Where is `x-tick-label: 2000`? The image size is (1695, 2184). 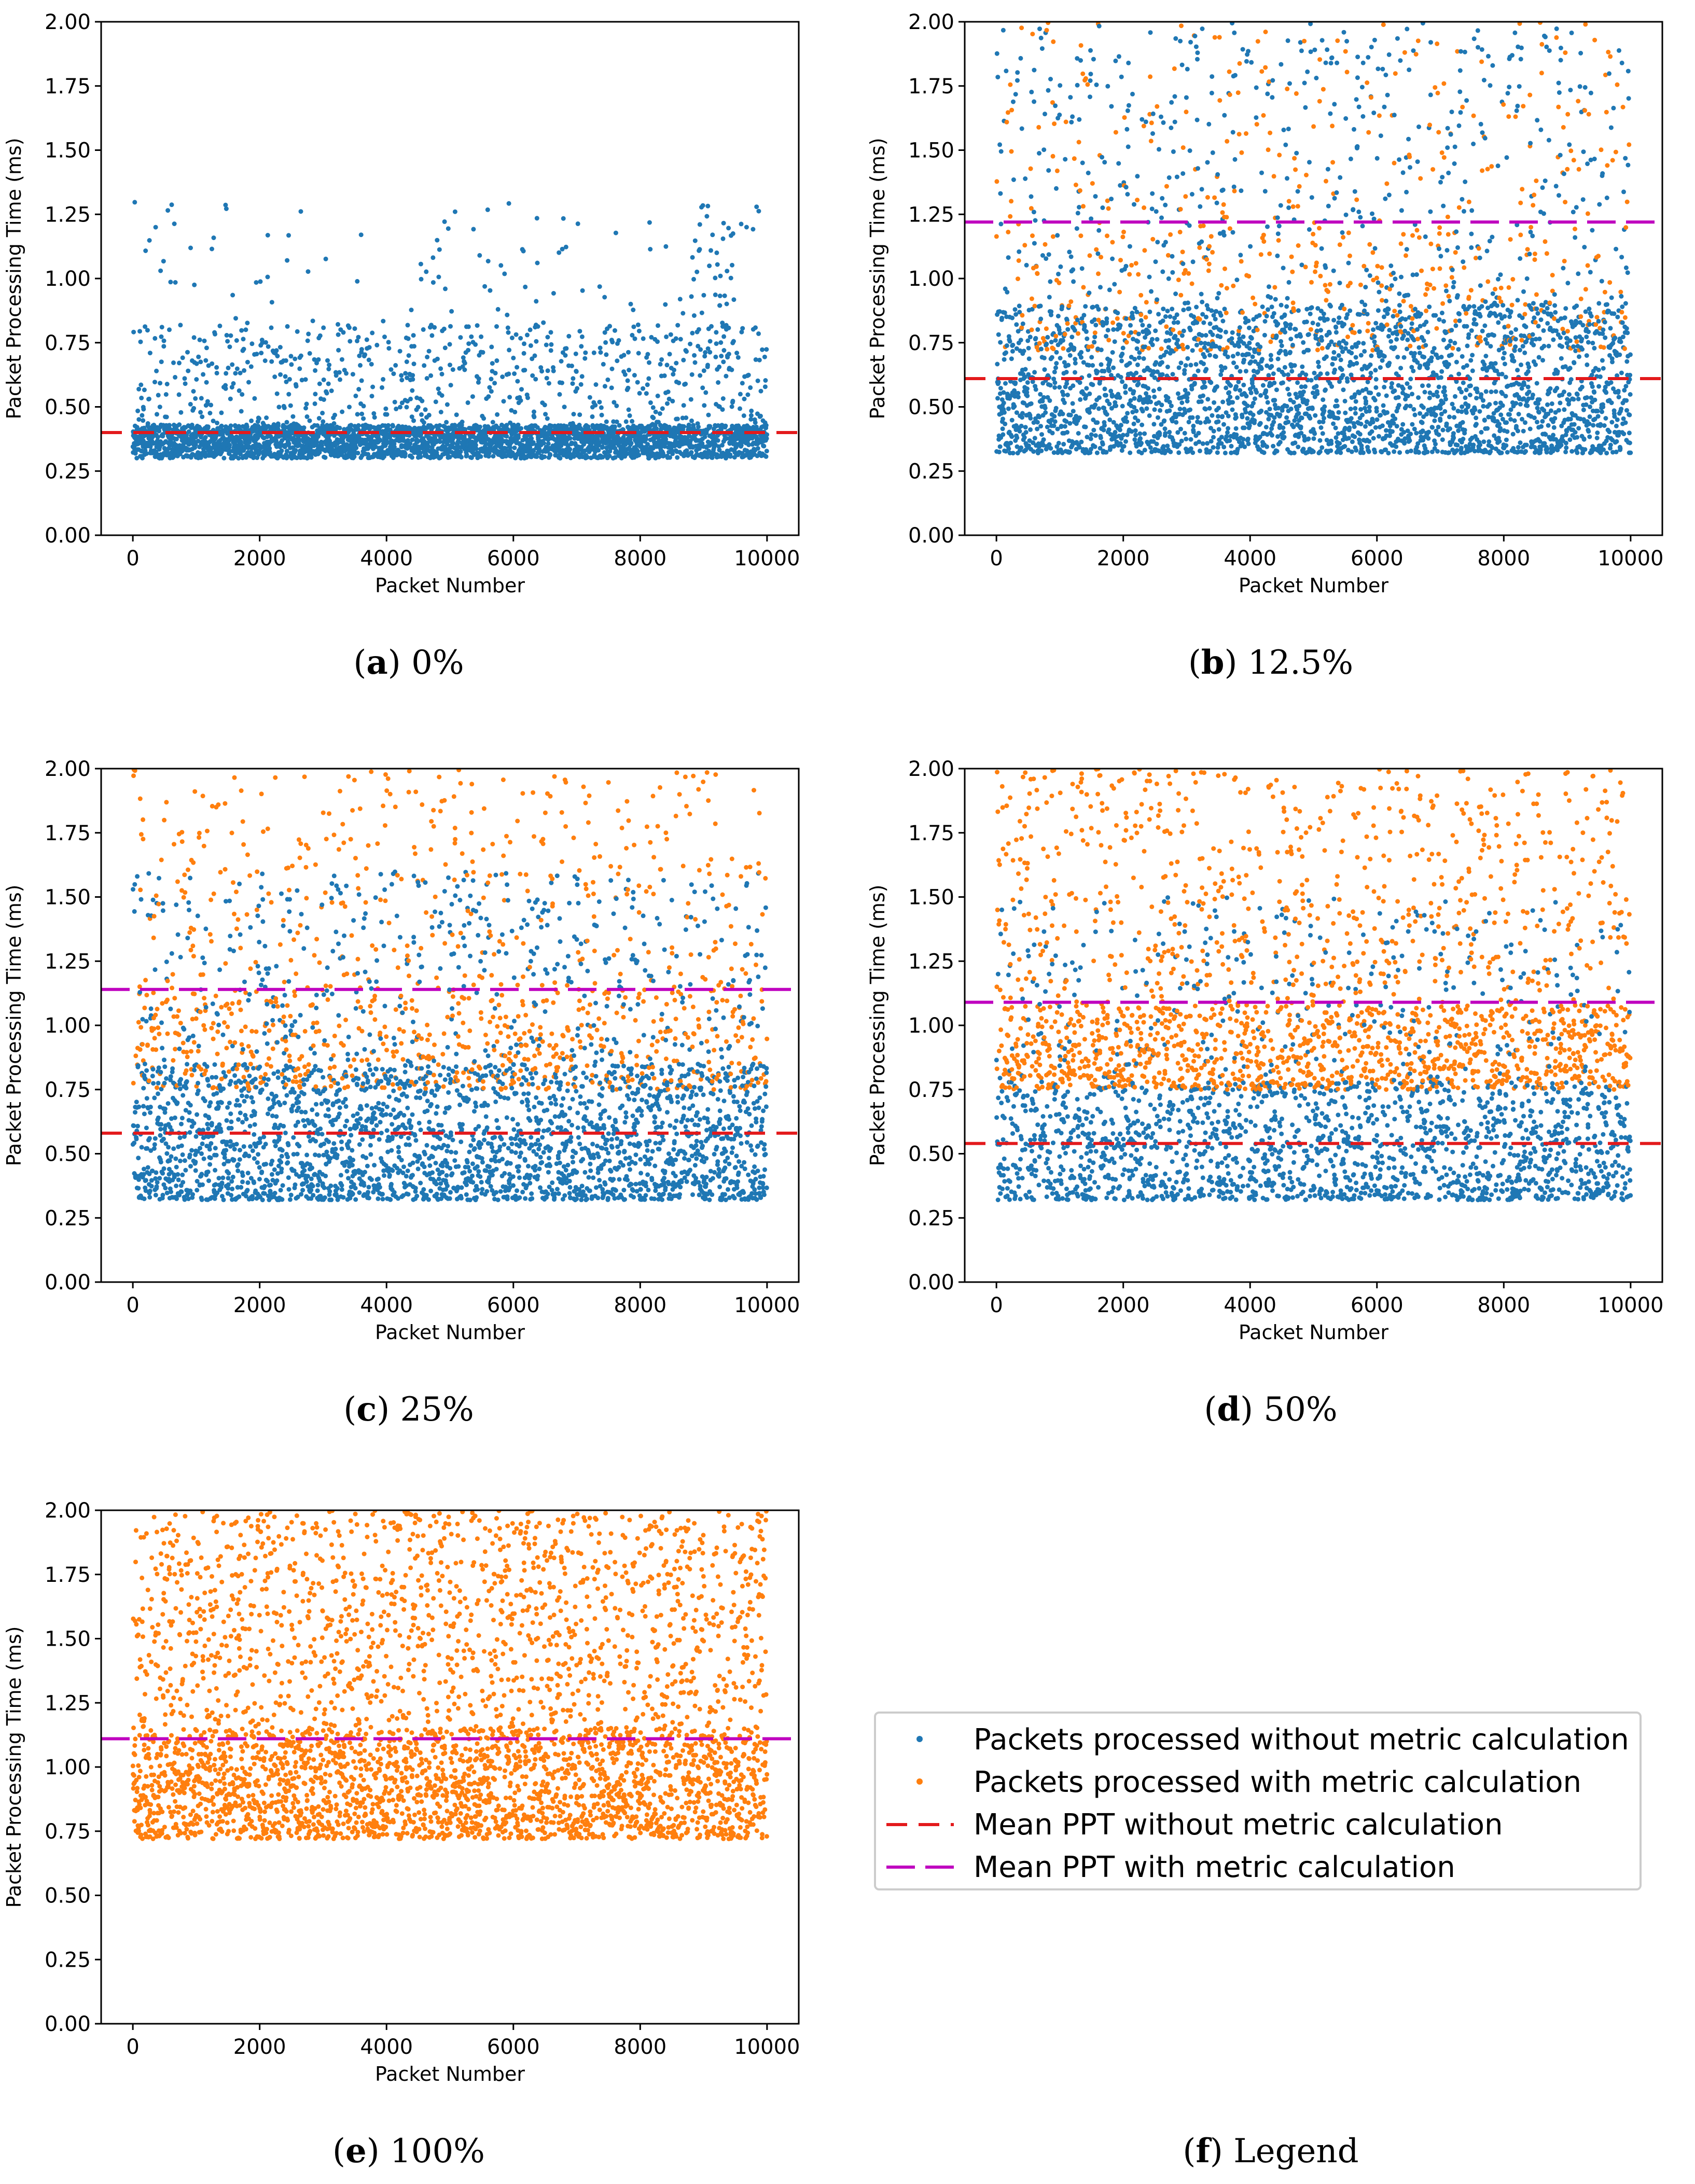
x-tick-label: 2000 is located at coordinates (259, 559).